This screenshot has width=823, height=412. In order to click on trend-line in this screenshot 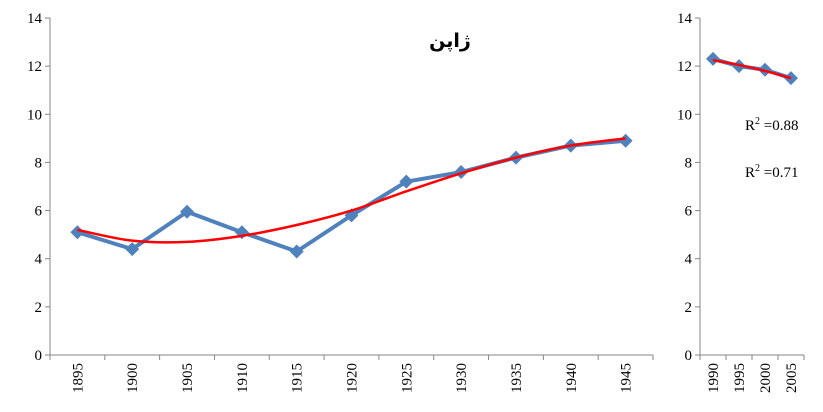, I will do `click(752, 69)`.